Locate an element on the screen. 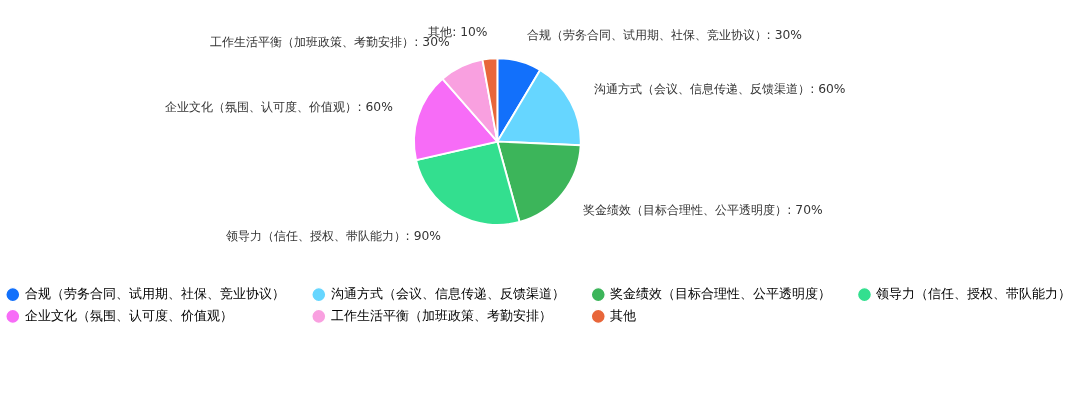 The height and width of the screenshot is (394, 1080). legend-label: 其他 is located at coordinates (623, 316).